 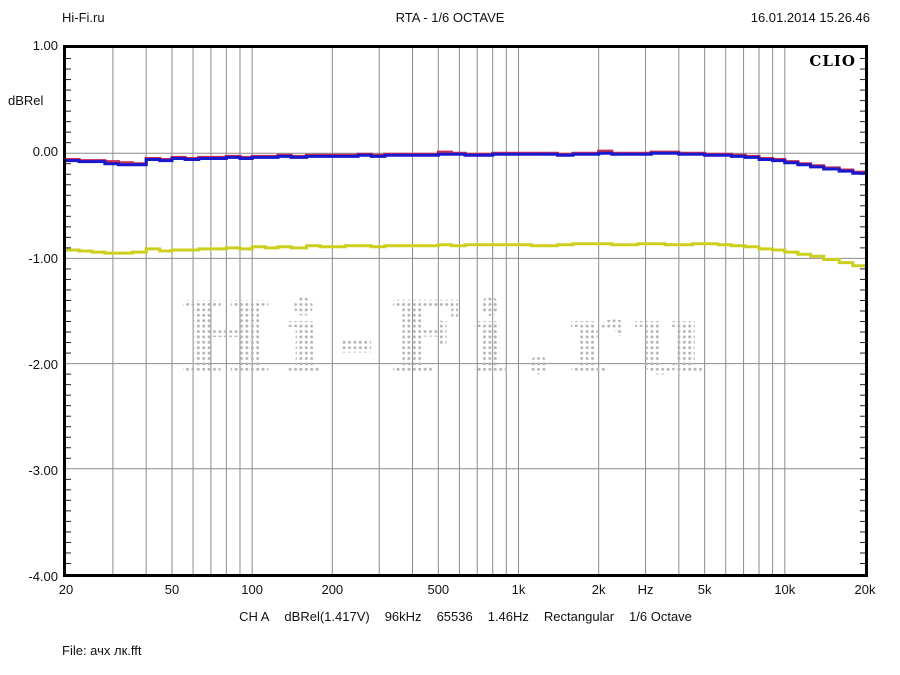 What do you see at coordinates (43, 258) in the screenshot?
I see `y-tick-label: -1.00` at bounding box center [43, 258].